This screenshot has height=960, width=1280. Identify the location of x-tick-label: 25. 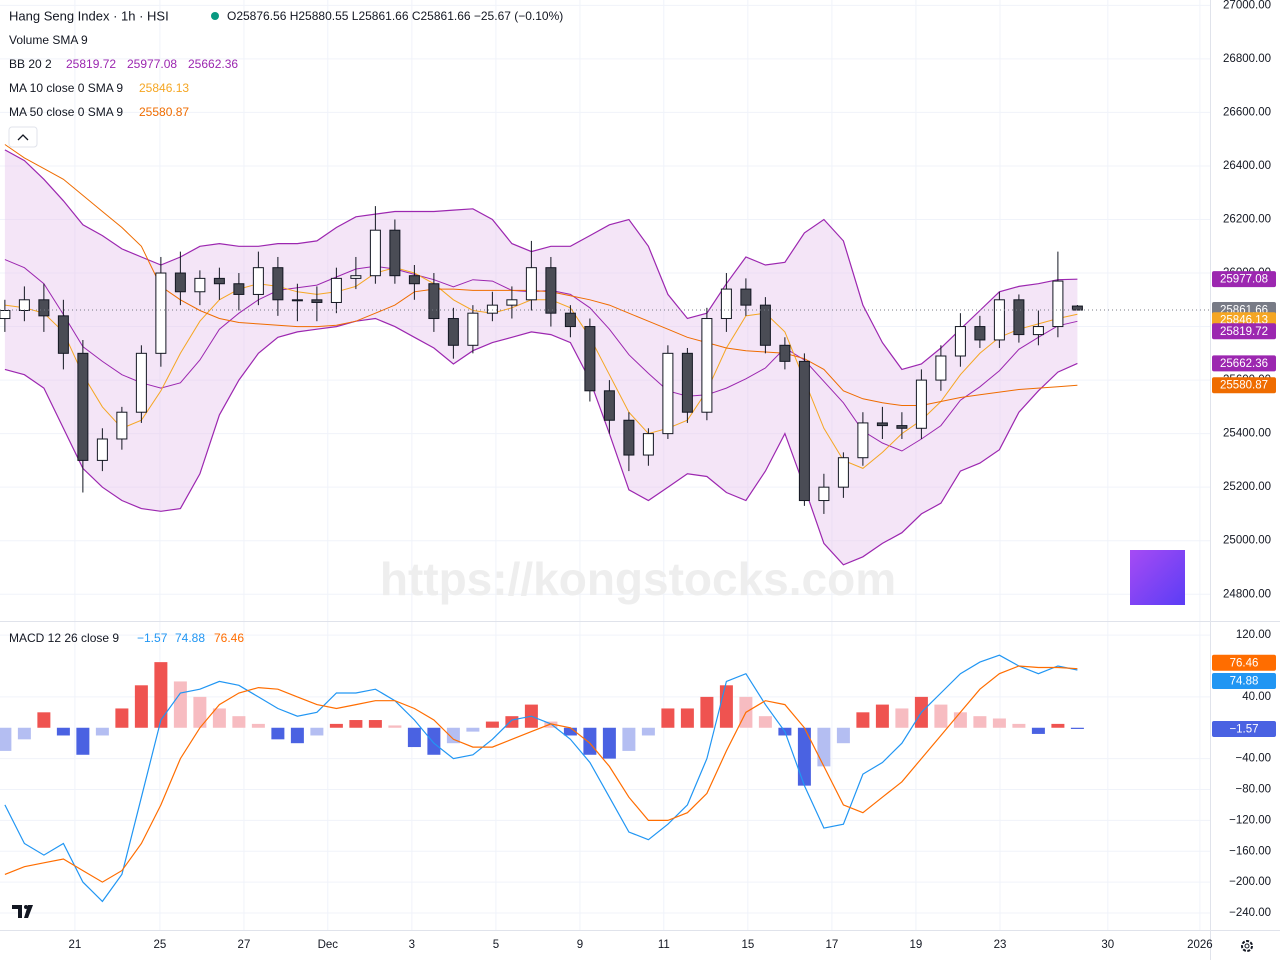
(160, 945).